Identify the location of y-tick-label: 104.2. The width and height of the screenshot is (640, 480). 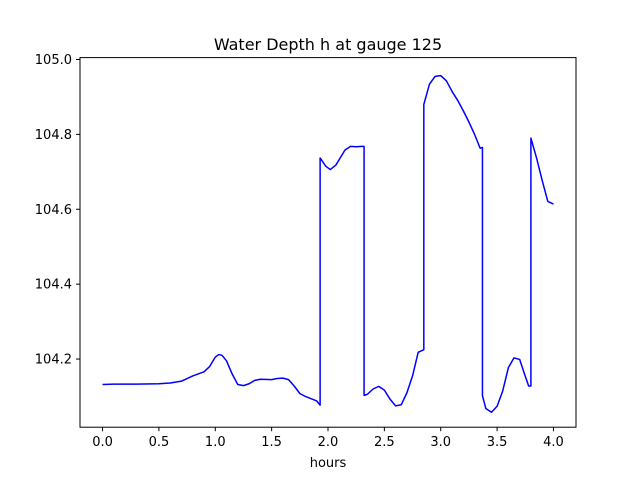
(53, 360).